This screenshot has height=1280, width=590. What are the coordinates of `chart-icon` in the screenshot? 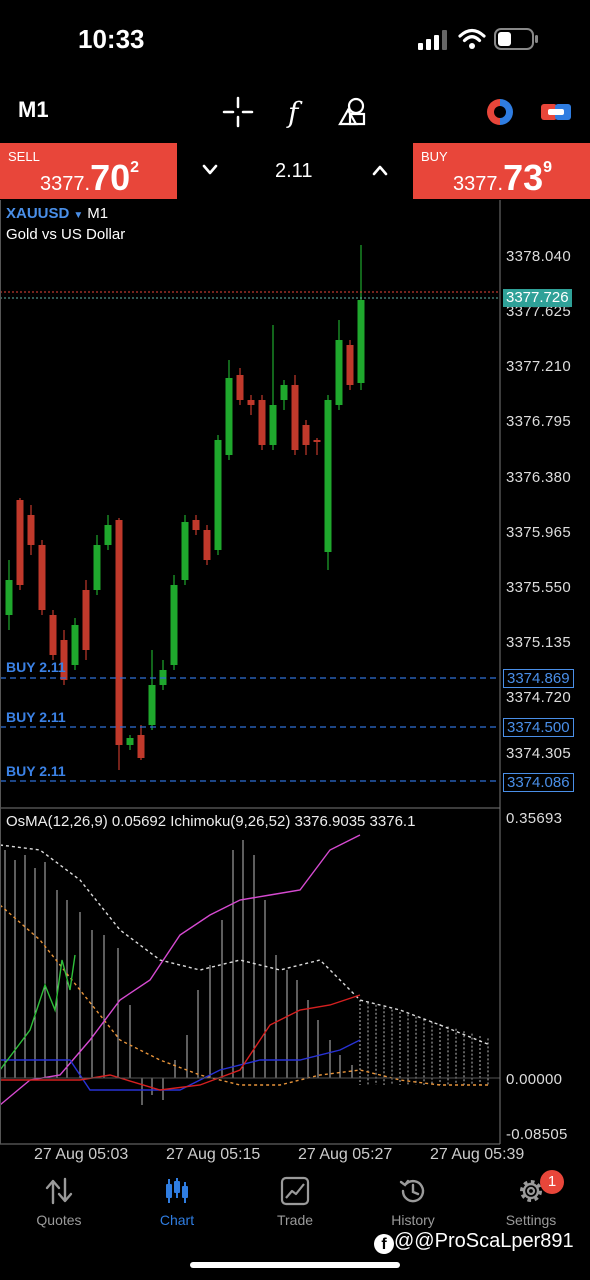 It's located at (177, 1190).